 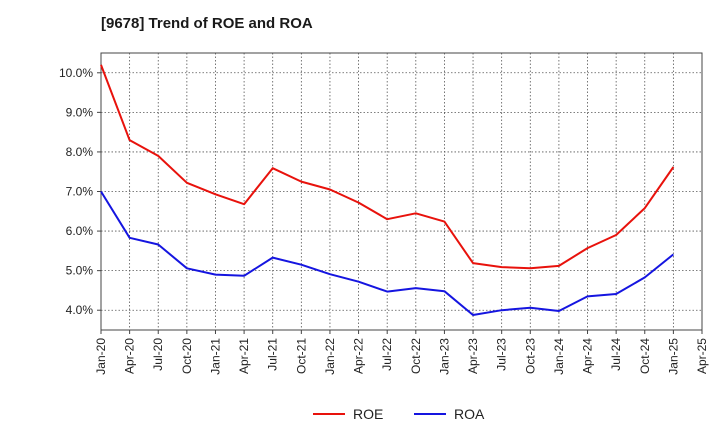 What do you see at coordinates (616, 354) in the screenshot?
I see `x-tick-label: Jul-24` at bounding box center [616, 354].